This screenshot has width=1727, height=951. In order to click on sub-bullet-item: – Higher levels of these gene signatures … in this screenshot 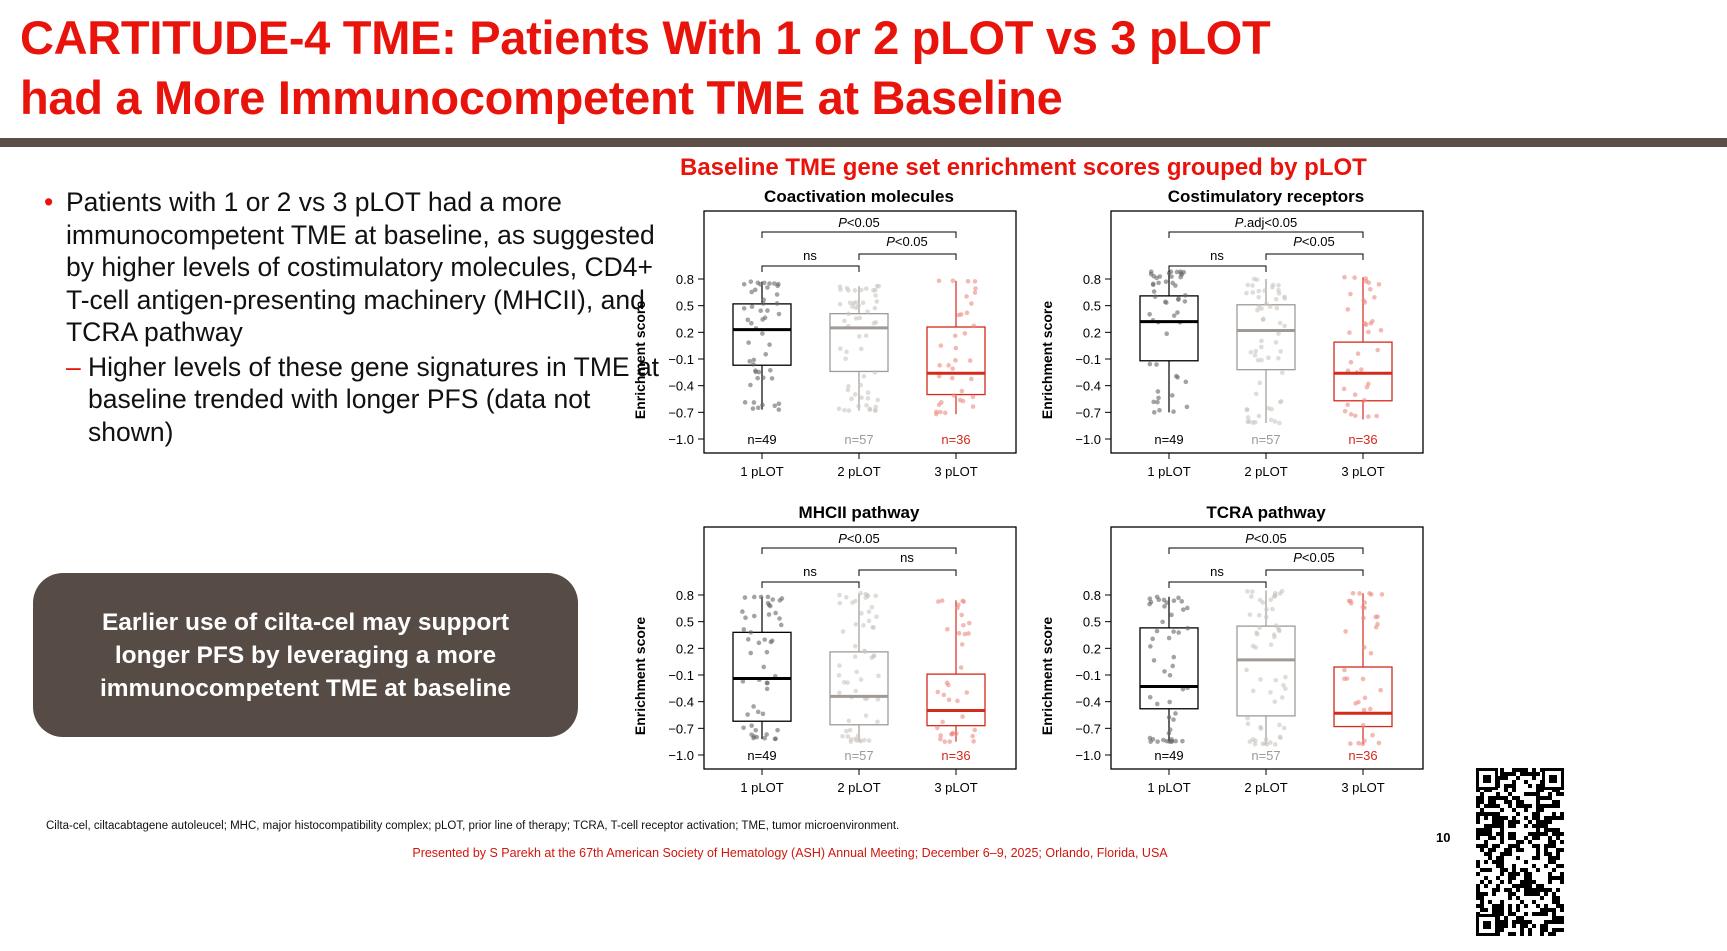, I will do `click(354, 400)`.